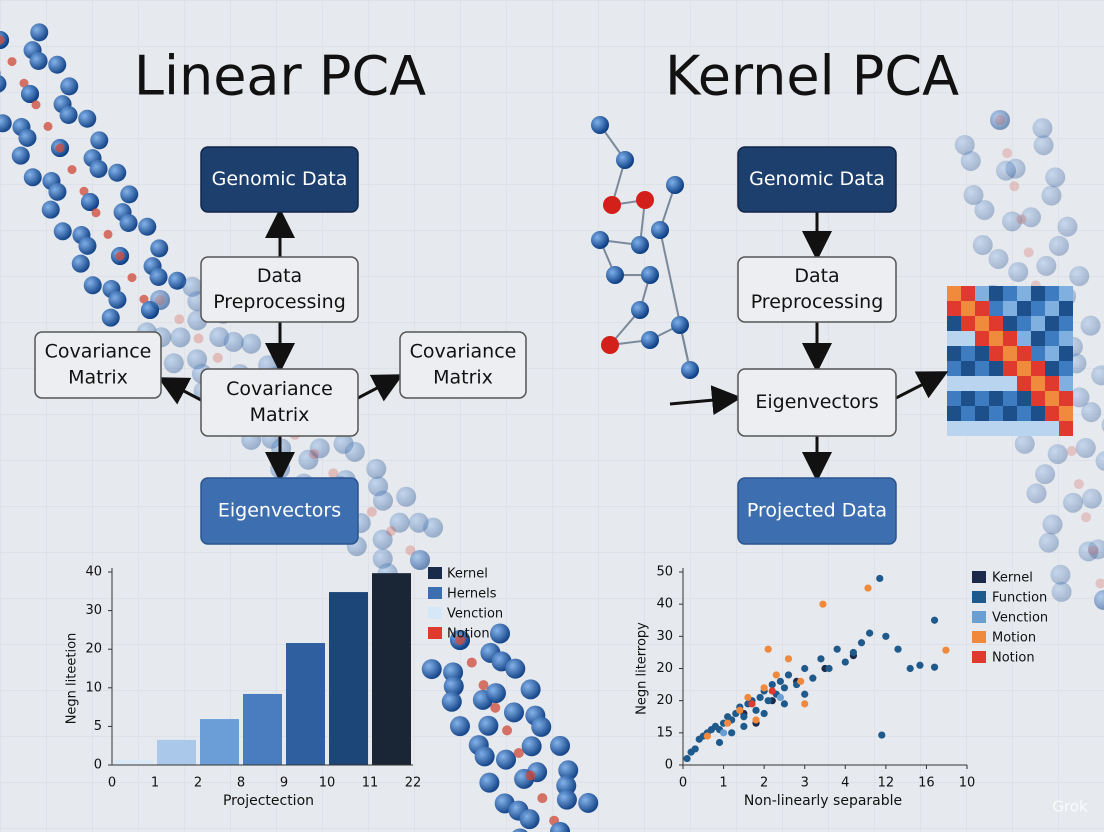  What do you see at coordinates (280, 76) in the screenshot?
I see `title: Linear PCA` at bounding box center [280, 76].